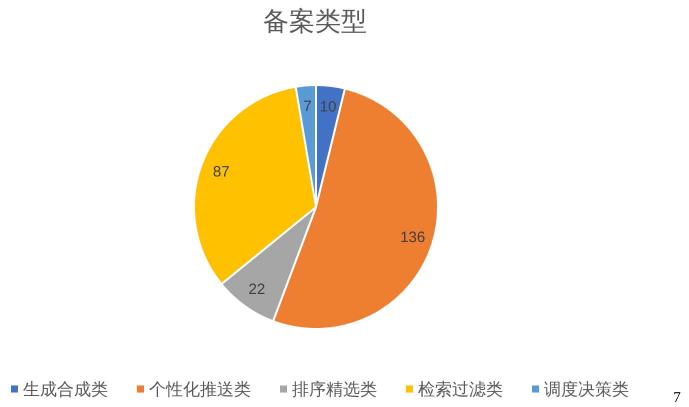 This screenshot has width=689, height=407. I want to click on title: 备案类型, so click(315, 21).